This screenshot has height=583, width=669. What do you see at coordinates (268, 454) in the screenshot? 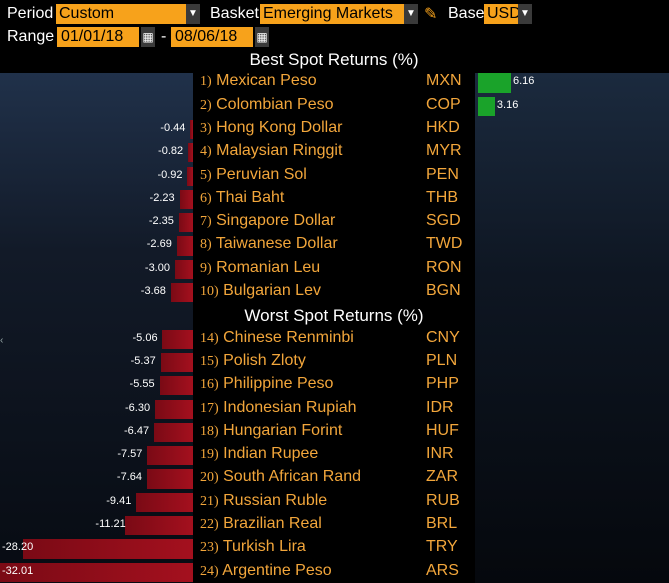
I see `currency-label: Indian Rupee` at bounding box center [268, 454].